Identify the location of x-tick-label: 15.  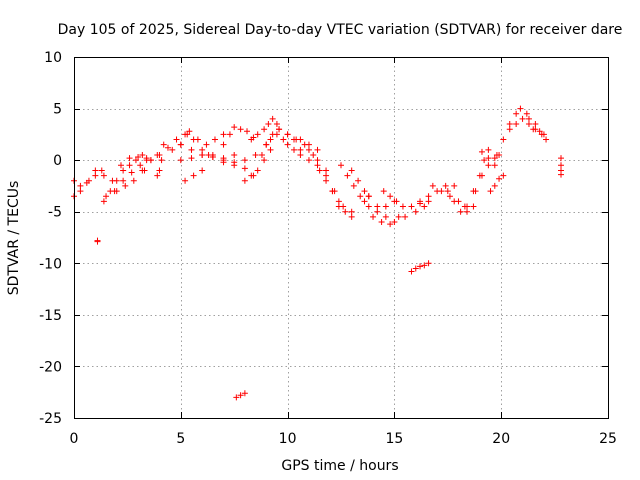
(394, 439).